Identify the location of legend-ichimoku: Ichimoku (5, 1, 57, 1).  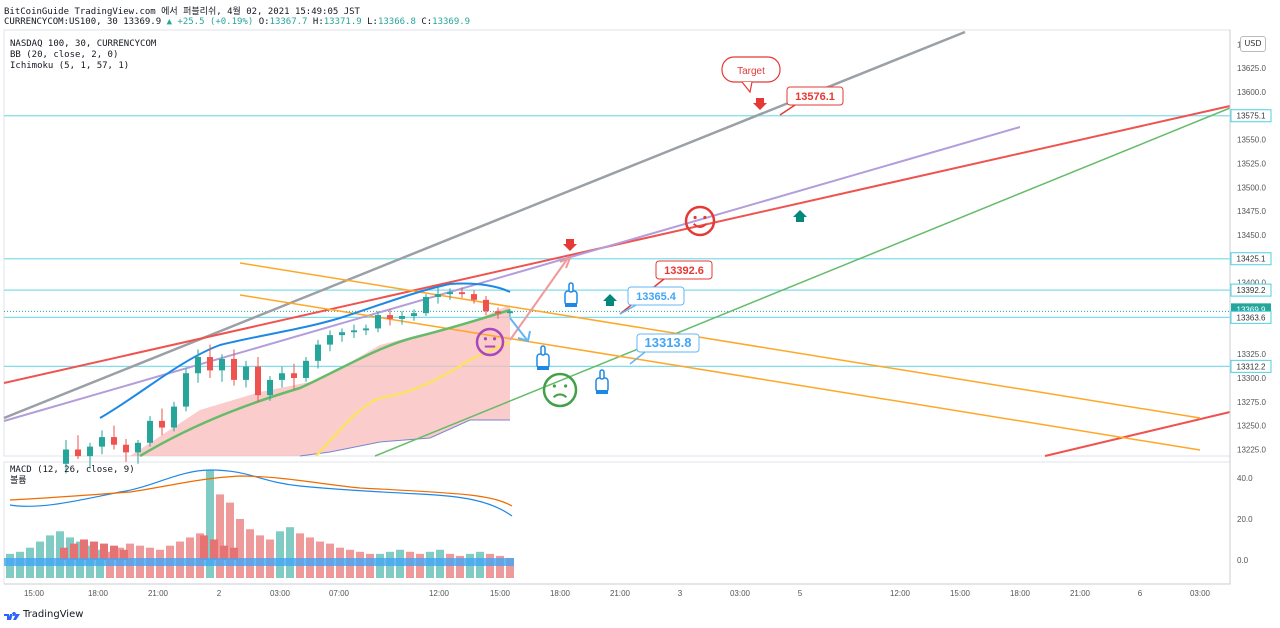
(70, 66).